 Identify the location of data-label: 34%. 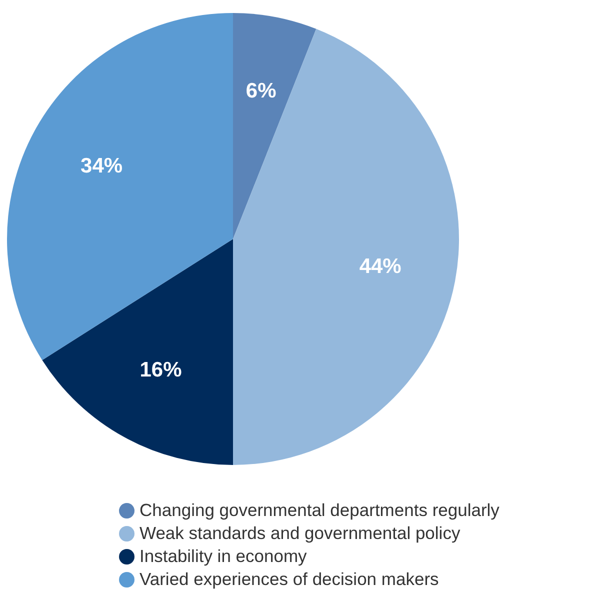
(101, 166).